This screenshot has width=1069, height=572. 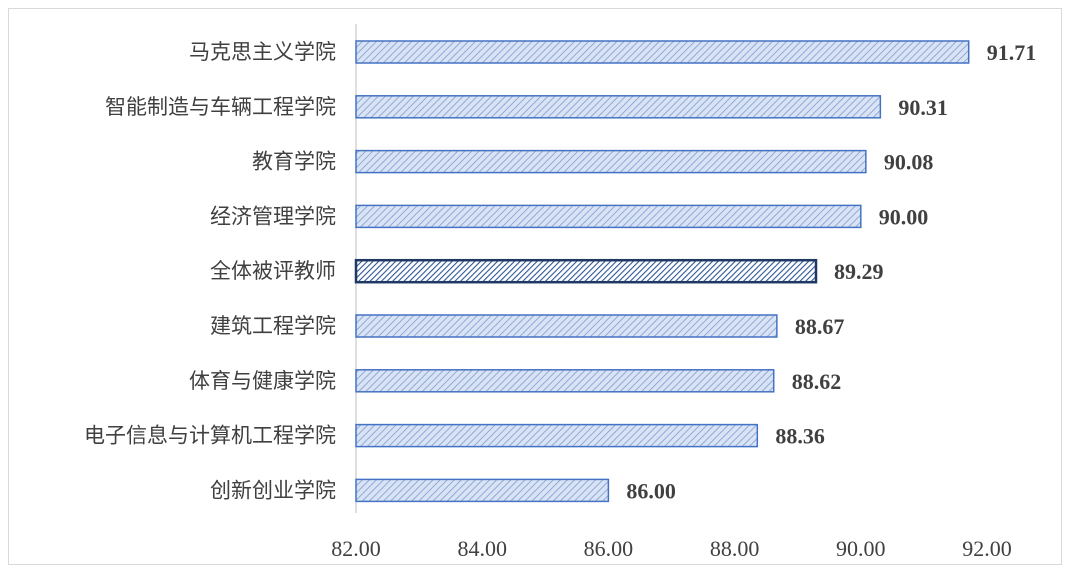 What do you see at coordinates (220, 107) in the screenshot?
I see `category-label: 智能制造与车辆工程学院` at bounding box center [220, 107].